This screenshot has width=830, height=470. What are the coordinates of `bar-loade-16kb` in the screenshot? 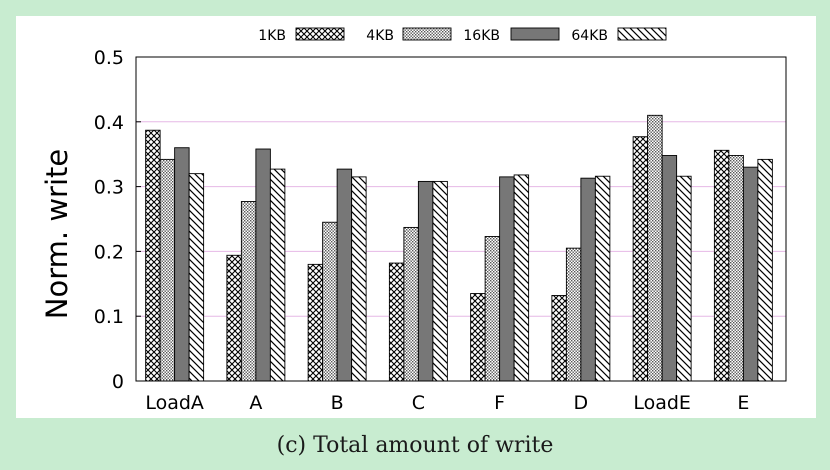 It's located at (669, 268).